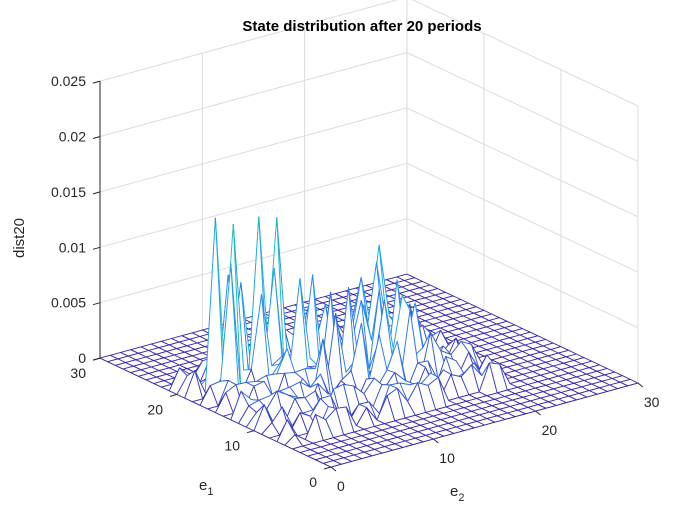 This screenshot has height=525, width=700. Describe the element at coordinates (72, 247) in the screenshot. I see `z-tick-label: 0.01` at that location.